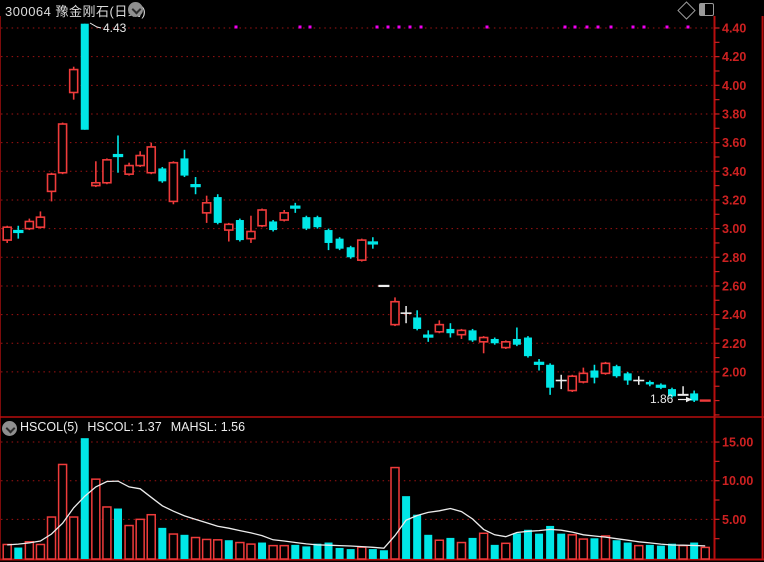 Image resolution: width=764 pixels, height=562 pixels. Describe the element at coordinates (702, 9) in the screenshot. I see `split-panel-fill` at that location.